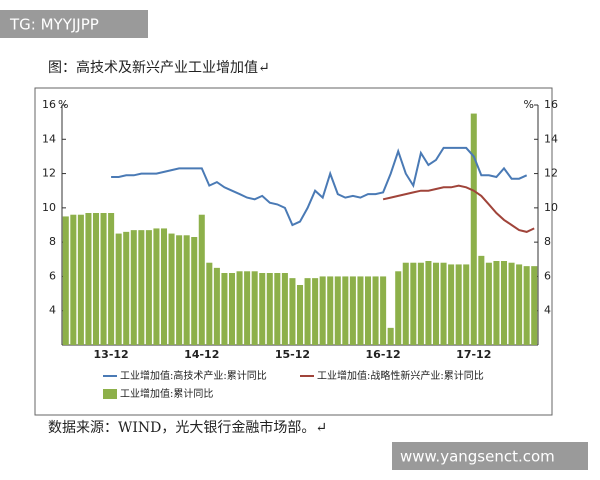 The width and height of the screenshot is (600, 480). Describe the element at coordinates (111, 354) in the screenshot. I see `x-tick-label: 13-12` at that location.